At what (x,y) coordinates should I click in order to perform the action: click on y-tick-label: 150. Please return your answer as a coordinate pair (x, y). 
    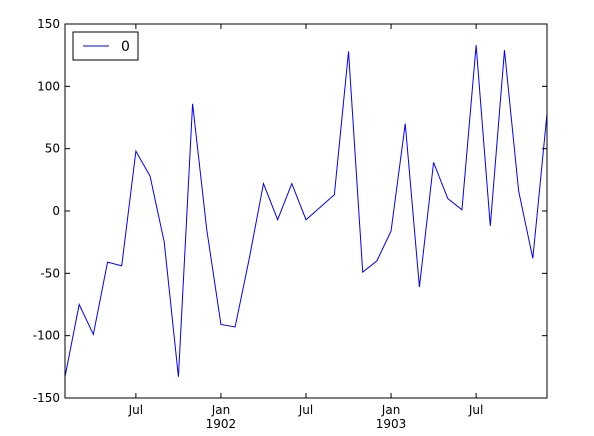
    Looking at the image, I should click on (48, 24).